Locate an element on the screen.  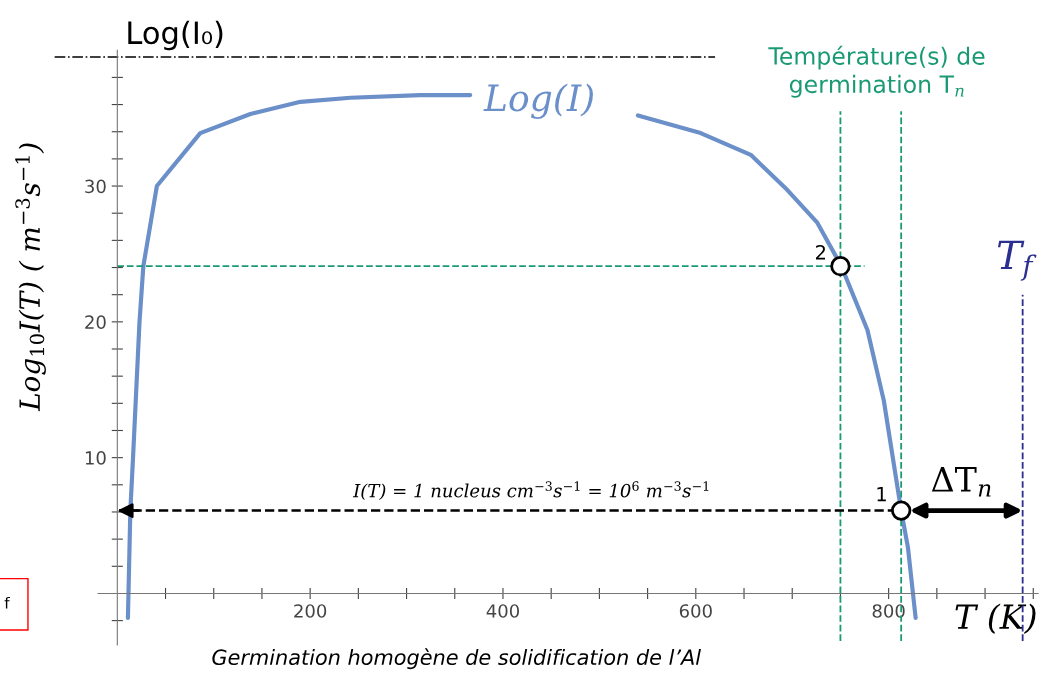
y-axis-title: Log$_{10}$I(T) ( m$^{−3}$s$^{−1}$) is located at coordinates (30, 277).